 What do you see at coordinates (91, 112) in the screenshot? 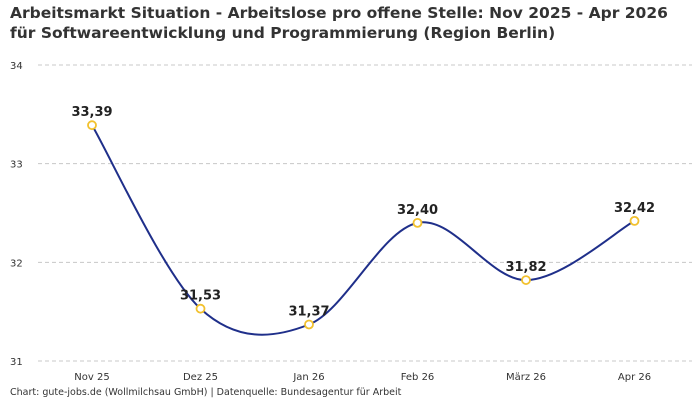
I see `data-label-1: 33,39` at bounding box center [91, 112].